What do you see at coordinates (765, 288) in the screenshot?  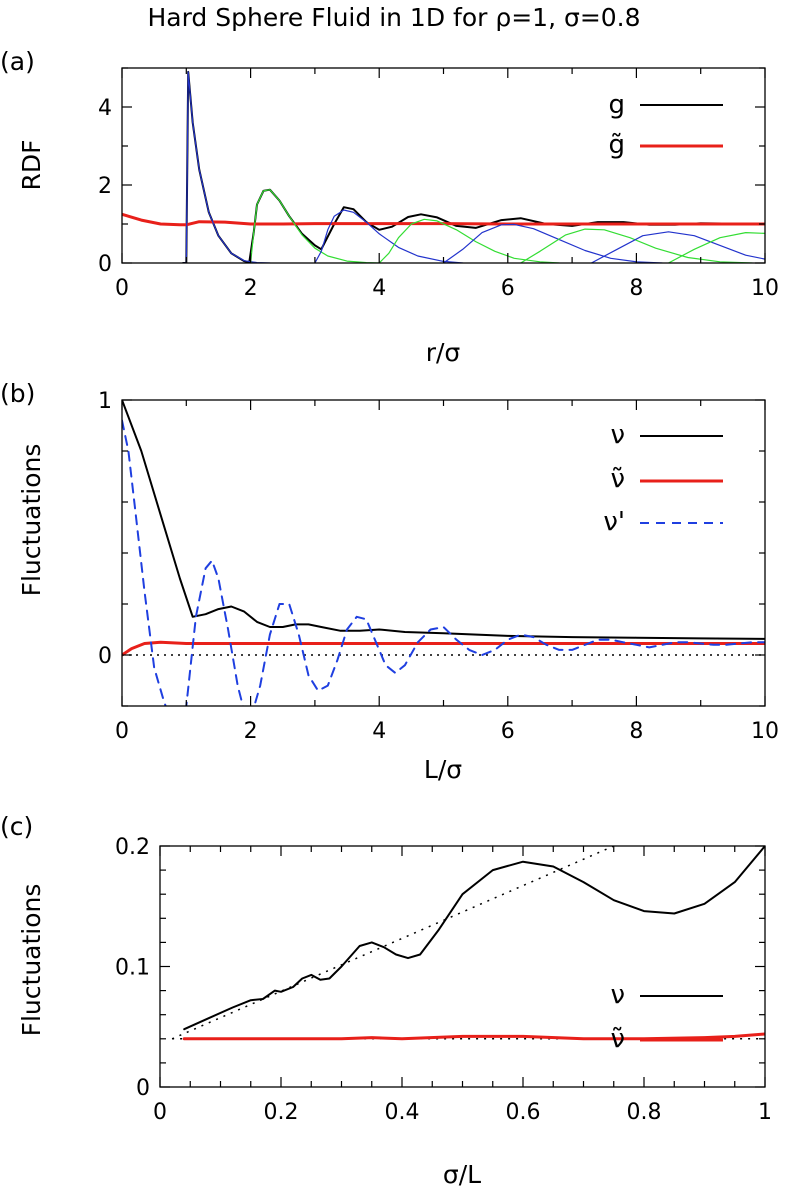 I see `panel-a-xtick-label: 10` at bounding box center [765, 288].